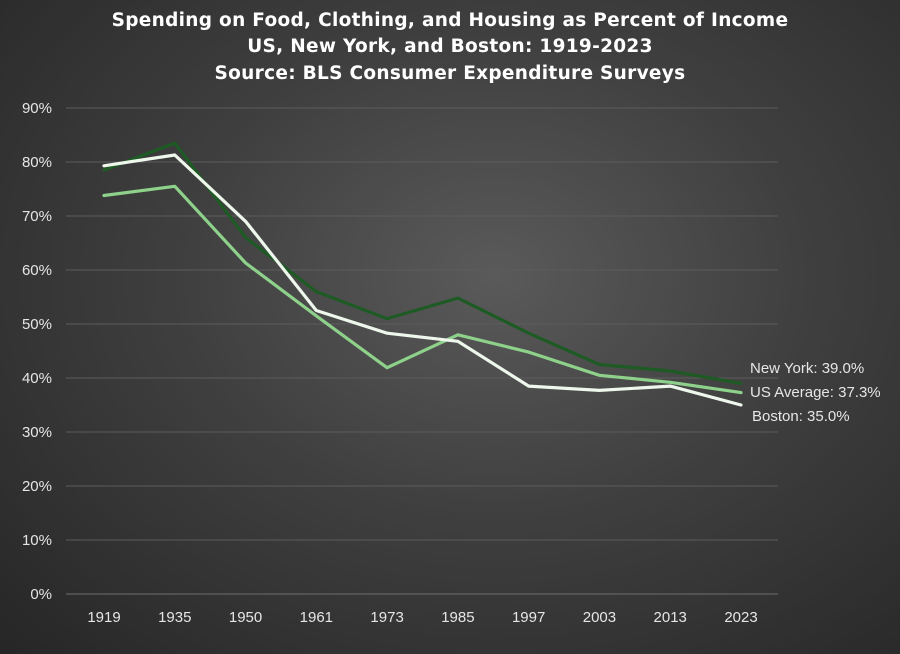 This screenshot has width=900, height=654. What do you see at coordinates (37, 486) in the screenshot?
I see `y-tick-label: 20%` at bounding box center [37, 486].